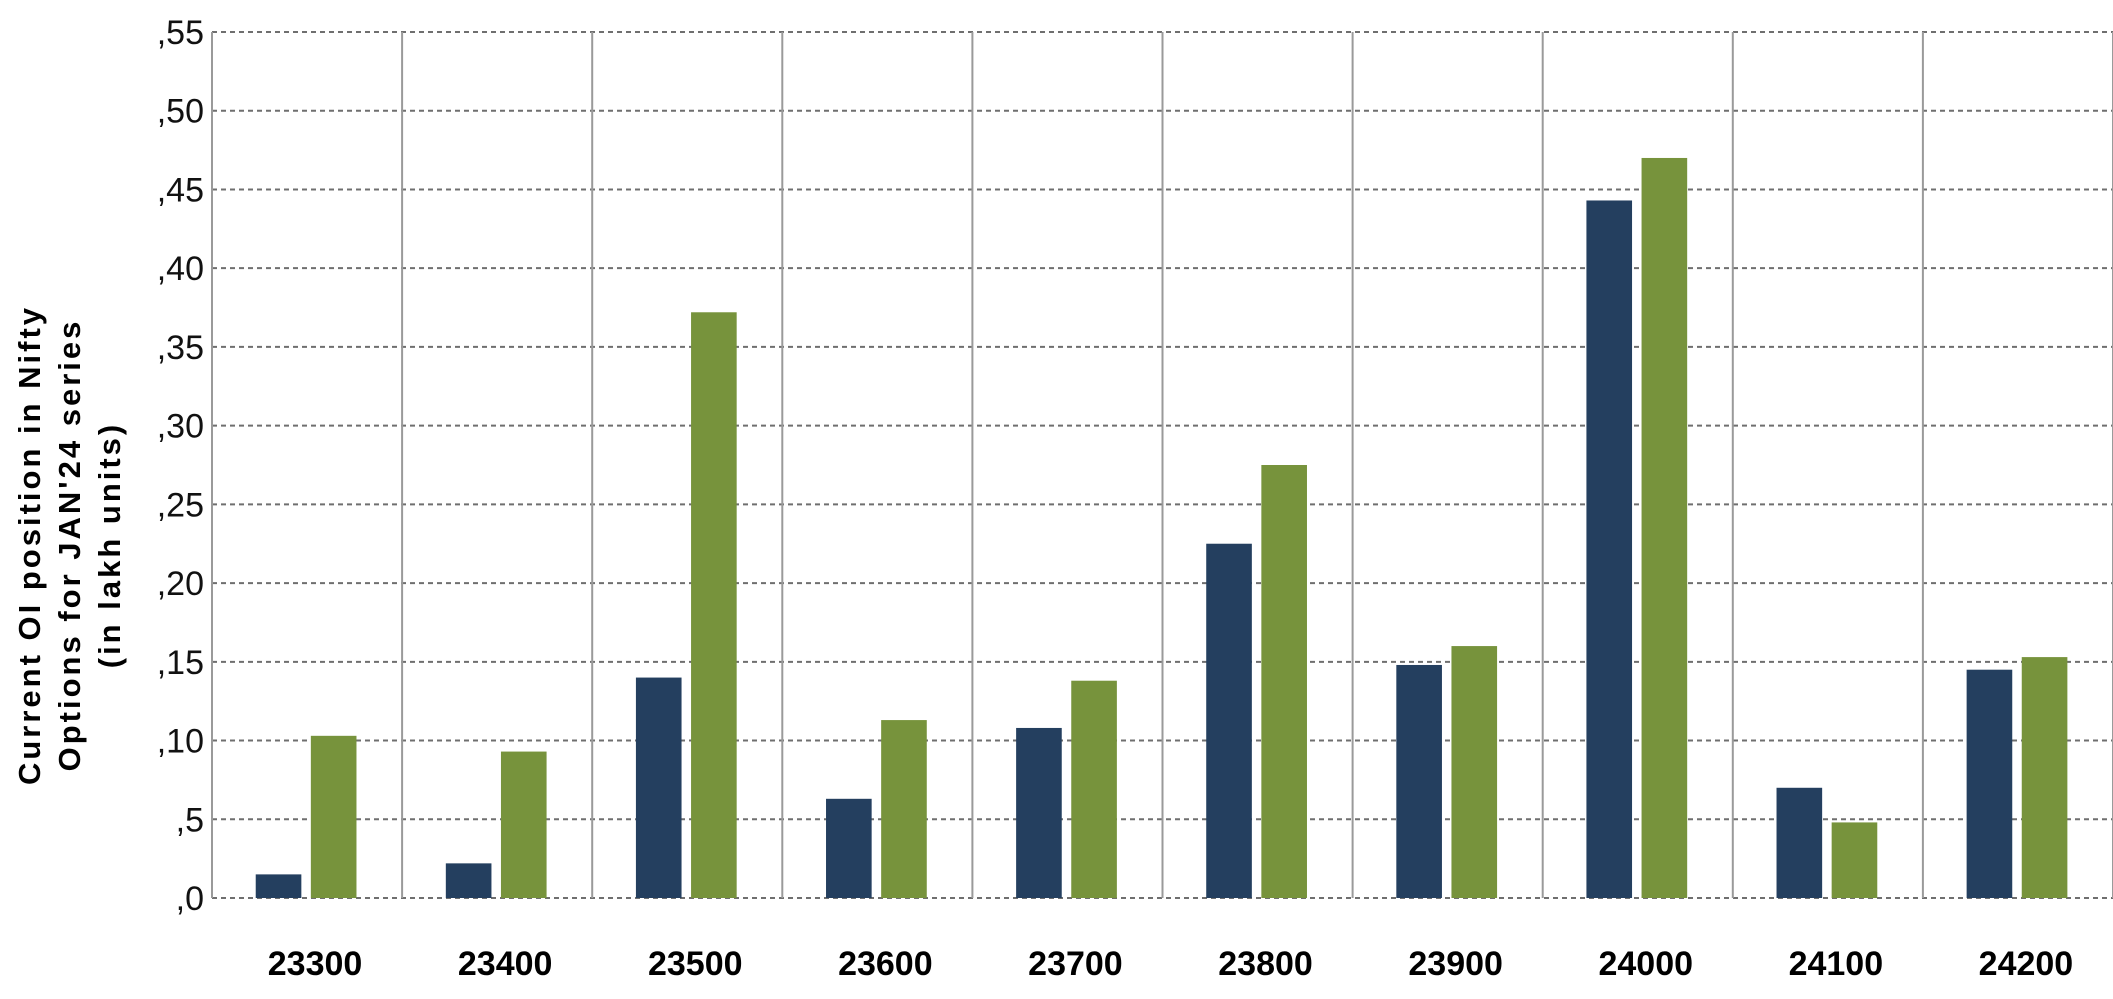  Describe the element at coordinates (1075, 964) in the screenshot. I see `x-tick-label: 23700` at that location.